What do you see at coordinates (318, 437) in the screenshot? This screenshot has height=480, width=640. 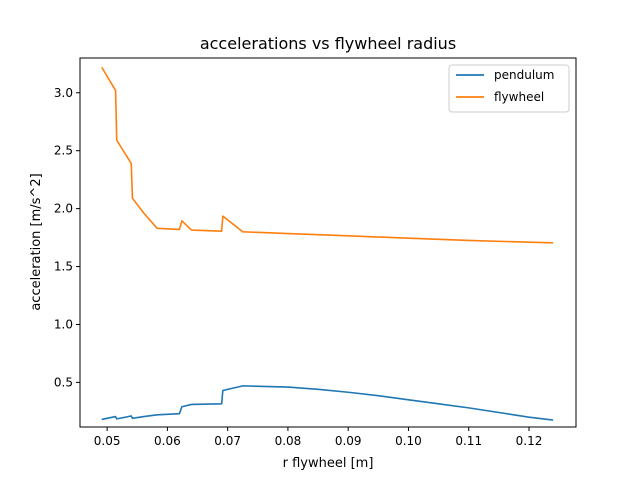 I see `x-axis-ticks: 0.05 0.06 0.07 0.08 0.09 0.10 0.11 0.12` at bounding box center [318, 437].